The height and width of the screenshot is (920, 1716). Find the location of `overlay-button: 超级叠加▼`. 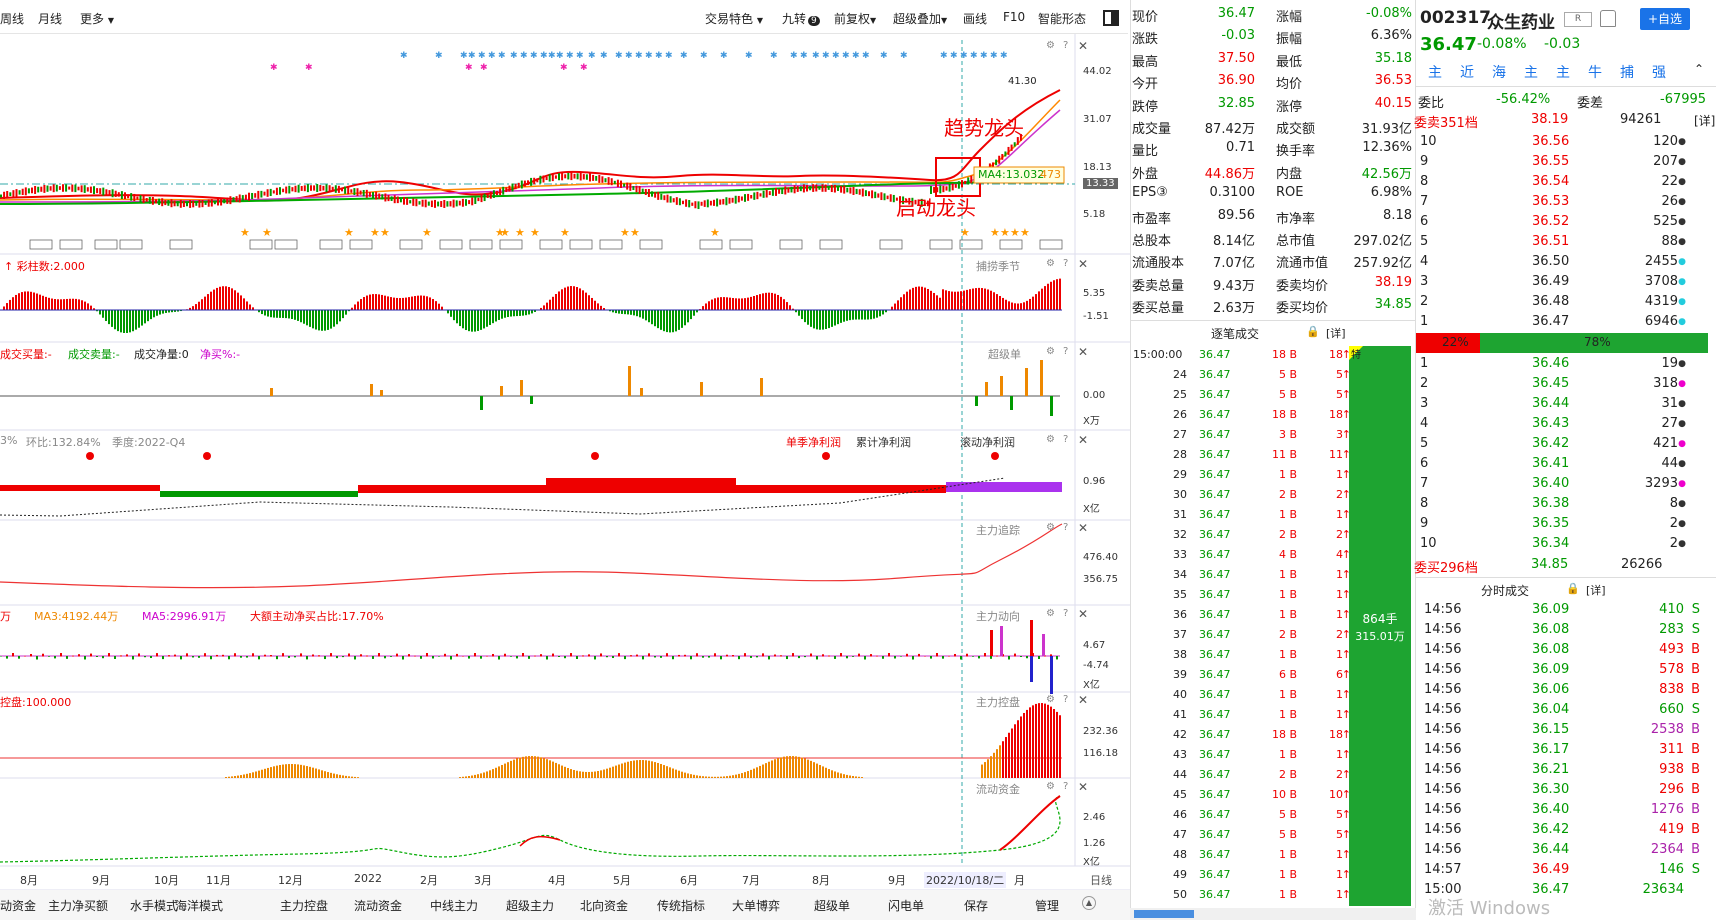

overlay-button: 超级叠加▼ is located at coordinates (920, 19).